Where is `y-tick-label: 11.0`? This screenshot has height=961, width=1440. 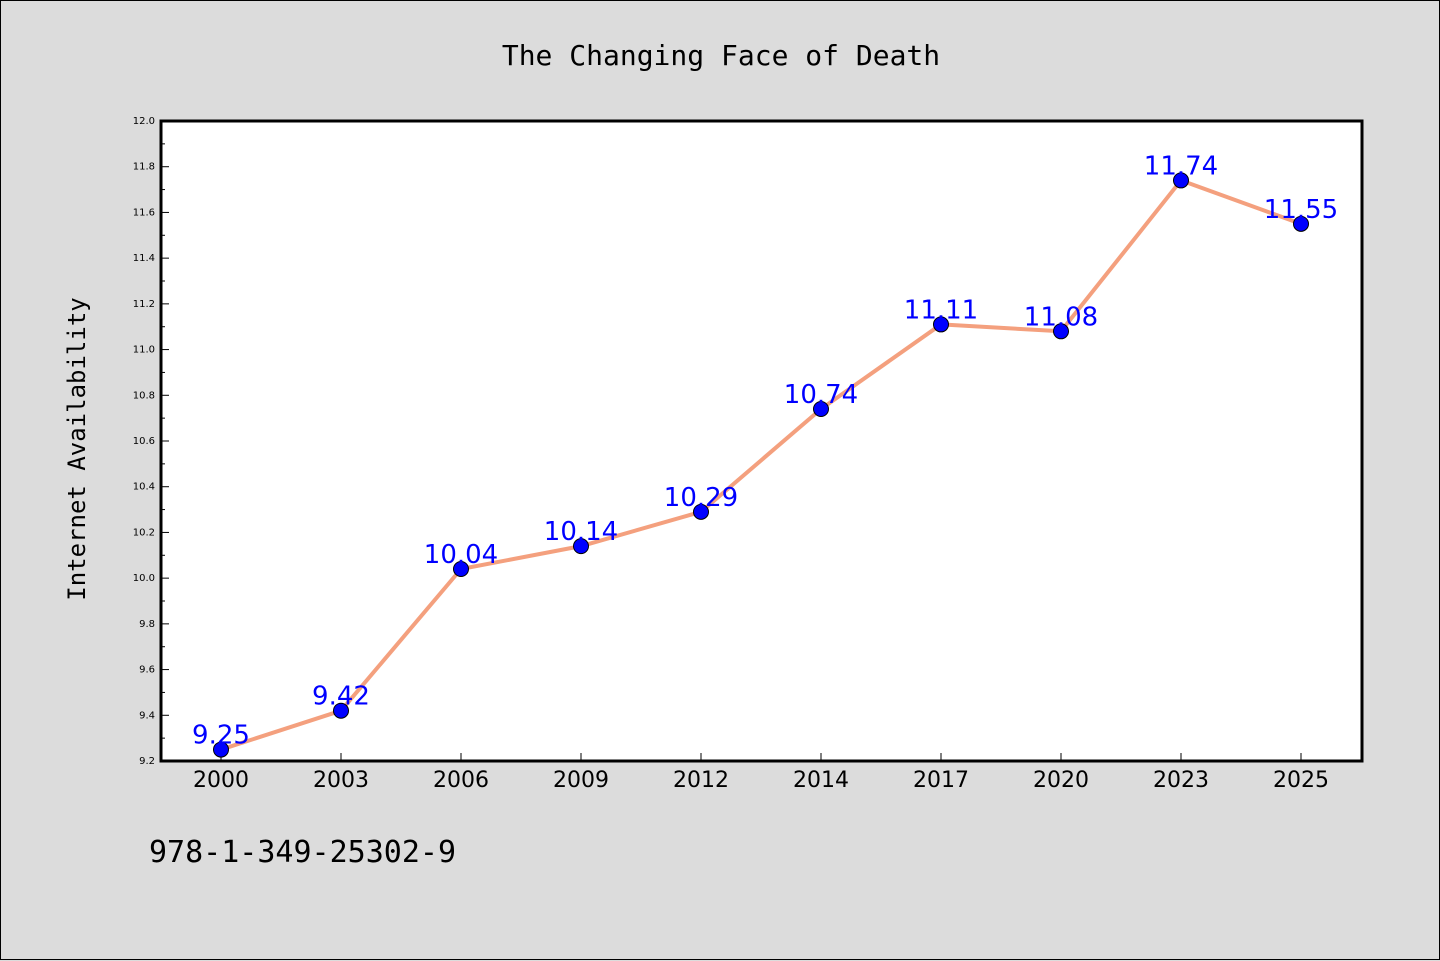
y-tick-label: 11.0 is located at coordinates (144, 350).